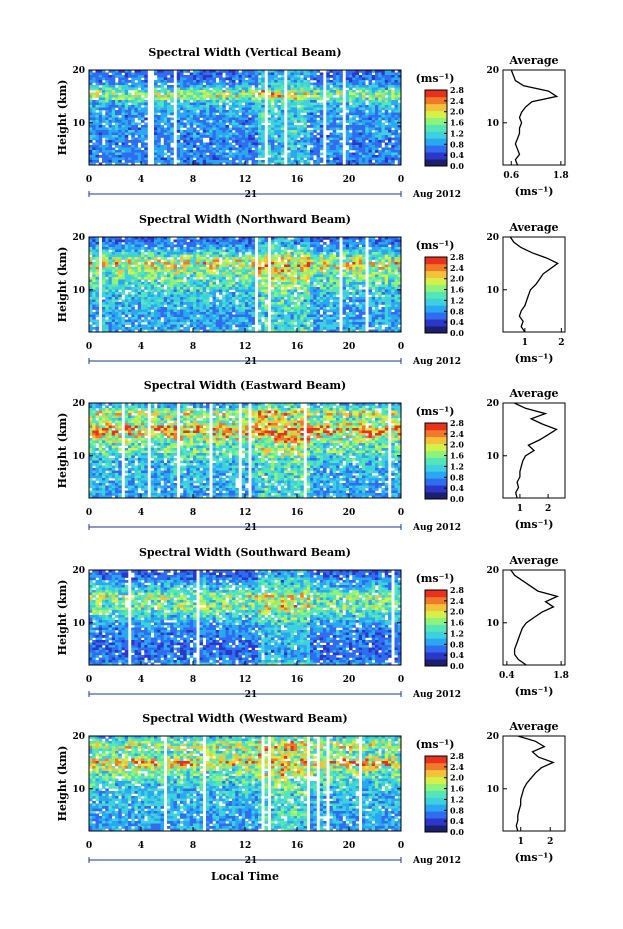 The height and width of the screenshot is (929, 623). What do you see at coordinates (245, 451) in the screenshot?
I see `heatmap-cells` at bounding box center [245, 451].